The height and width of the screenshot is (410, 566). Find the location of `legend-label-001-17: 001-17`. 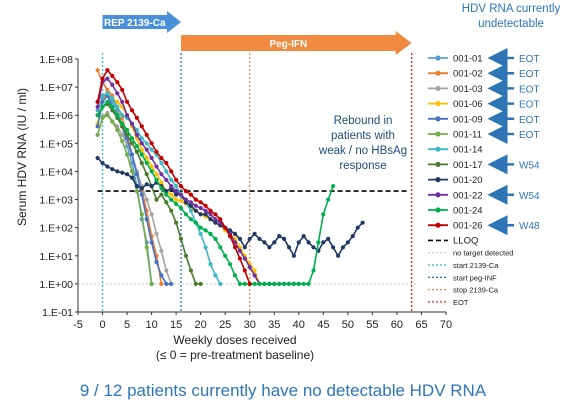

legend-label-001-17: 001-17 is located at coordinates (468, 165).